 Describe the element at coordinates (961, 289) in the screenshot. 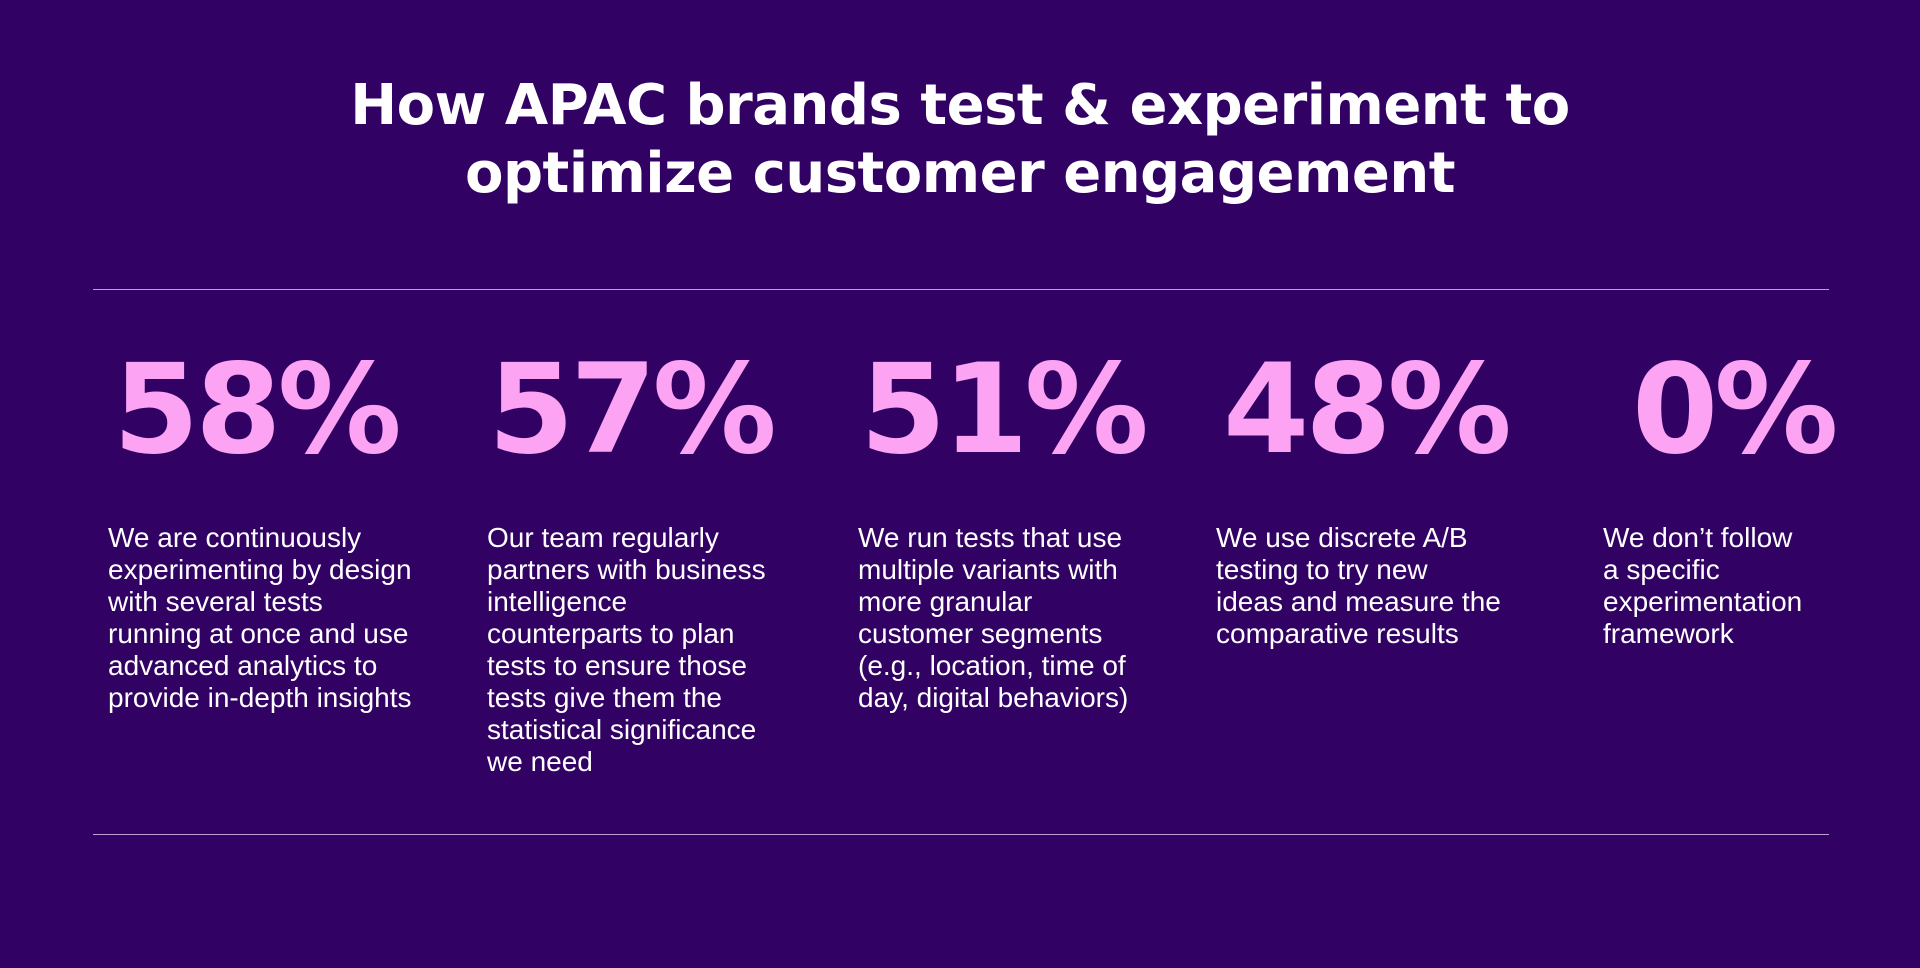

I see `top-divider` at that location.